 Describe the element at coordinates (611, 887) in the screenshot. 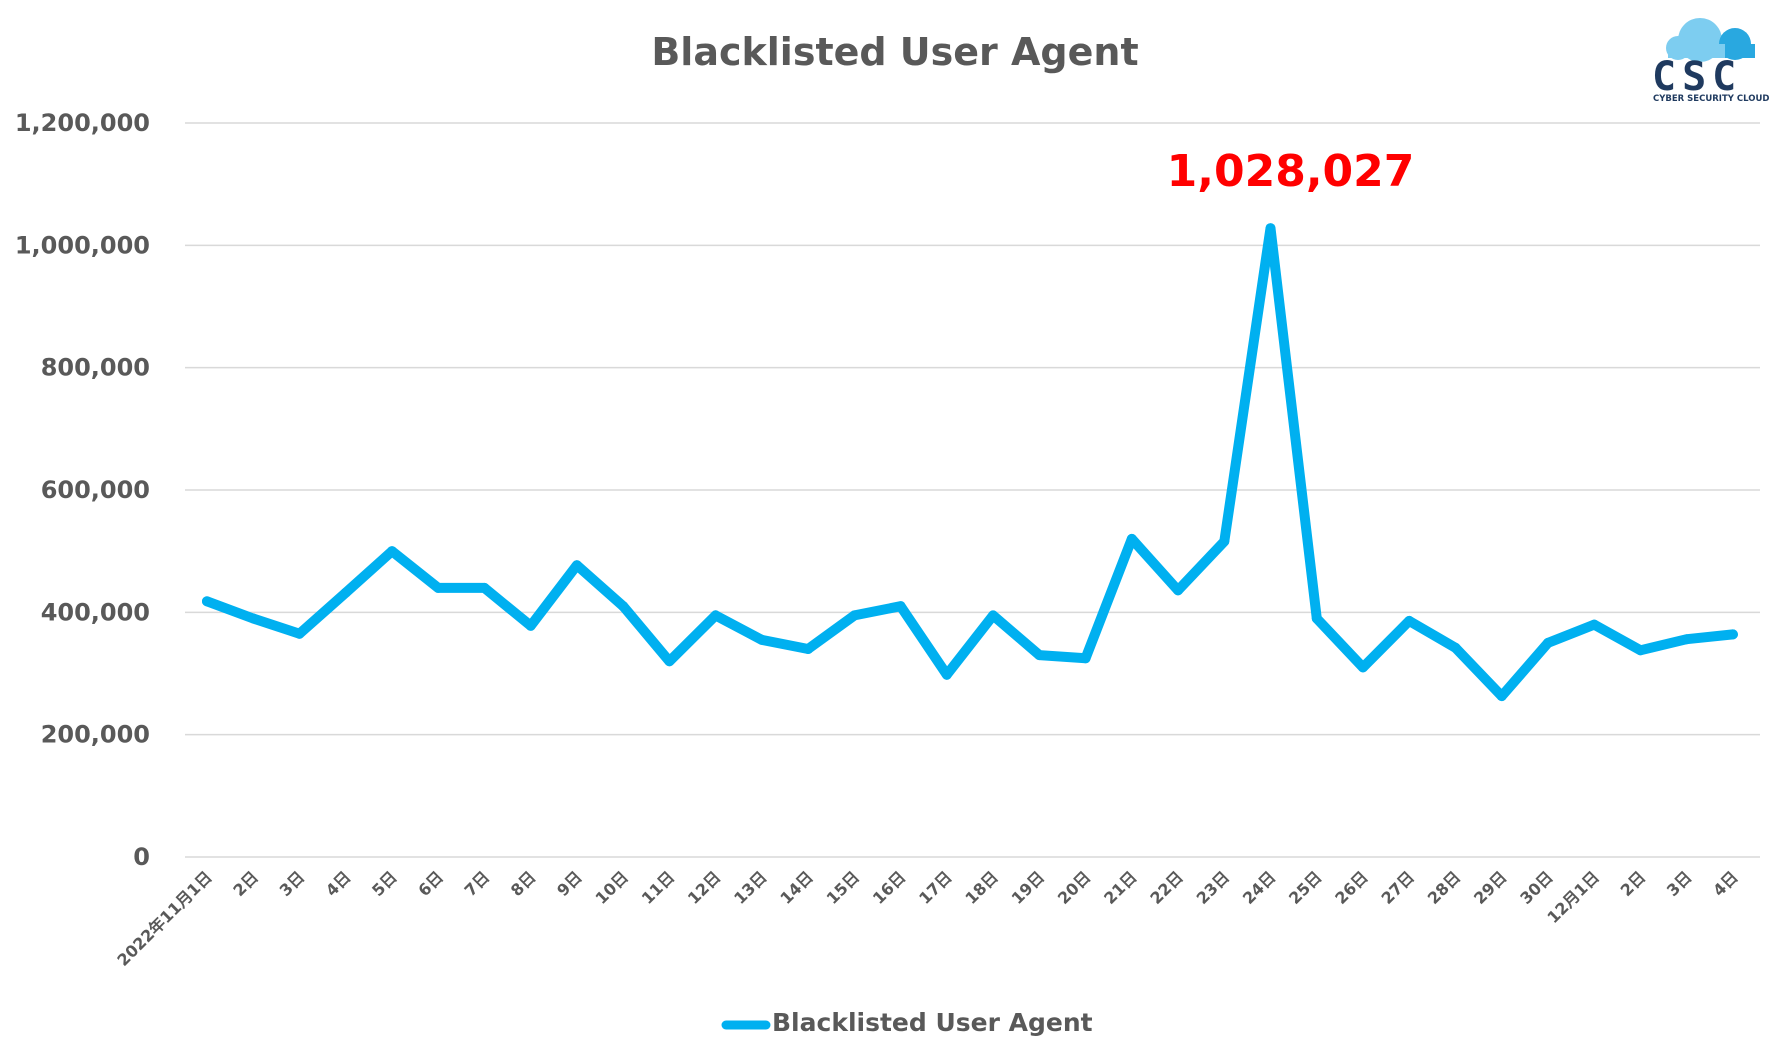

I see `x-tick-label: 10日` at that location.